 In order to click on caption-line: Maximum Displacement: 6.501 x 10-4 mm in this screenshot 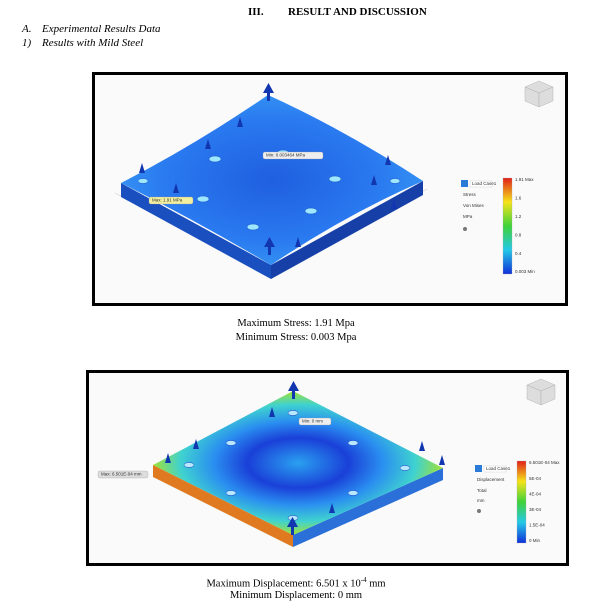, I will do `click(296, 583)`.